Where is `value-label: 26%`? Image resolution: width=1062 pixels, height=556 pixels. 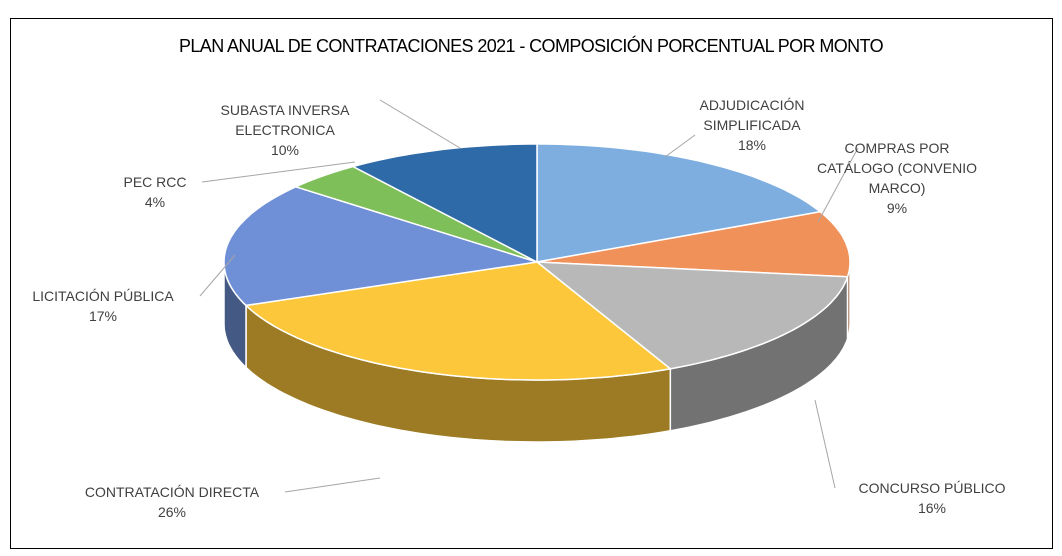 value-label: 26% is located at coordinates (172, 512).